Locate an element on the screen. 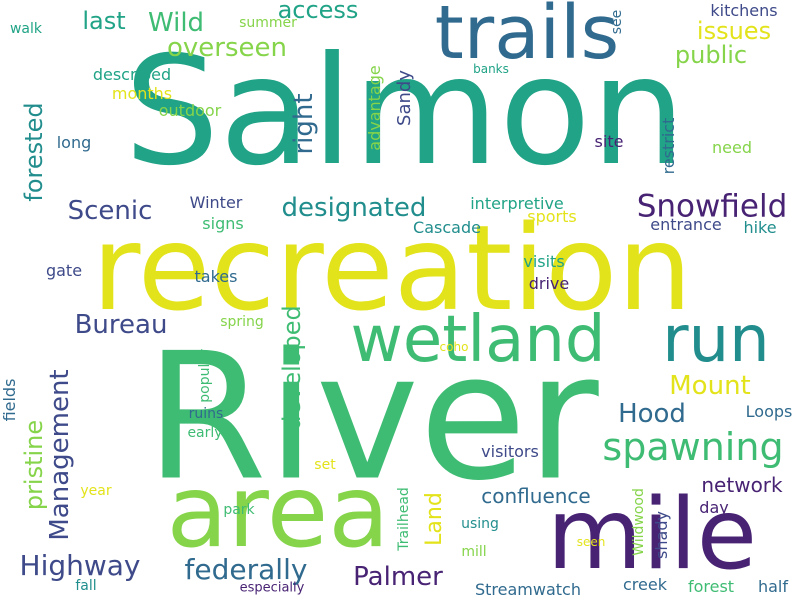  word-restrict: restrict is located at coordinates (668, 146).